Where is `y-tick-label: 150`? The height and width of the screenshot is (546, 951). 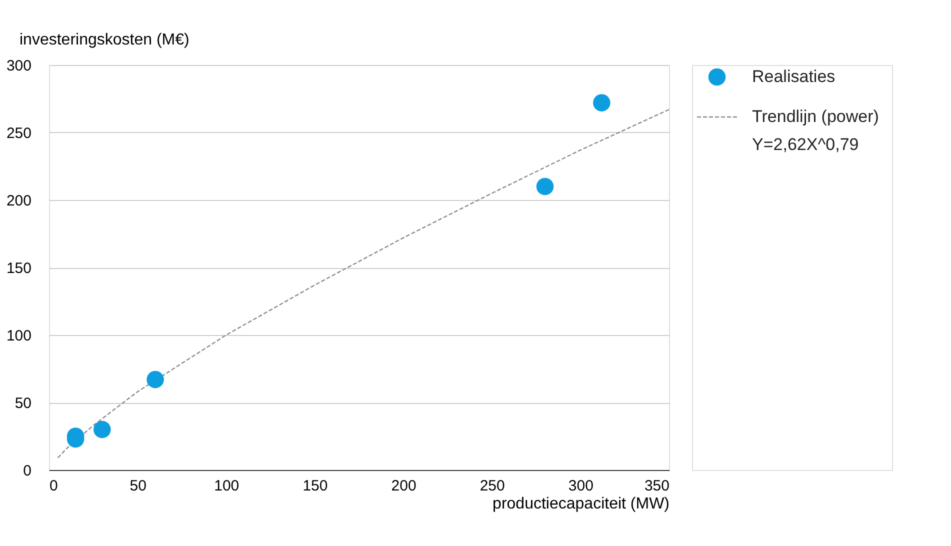 y-tick-label: 150 is located at coordinates (19, 268).